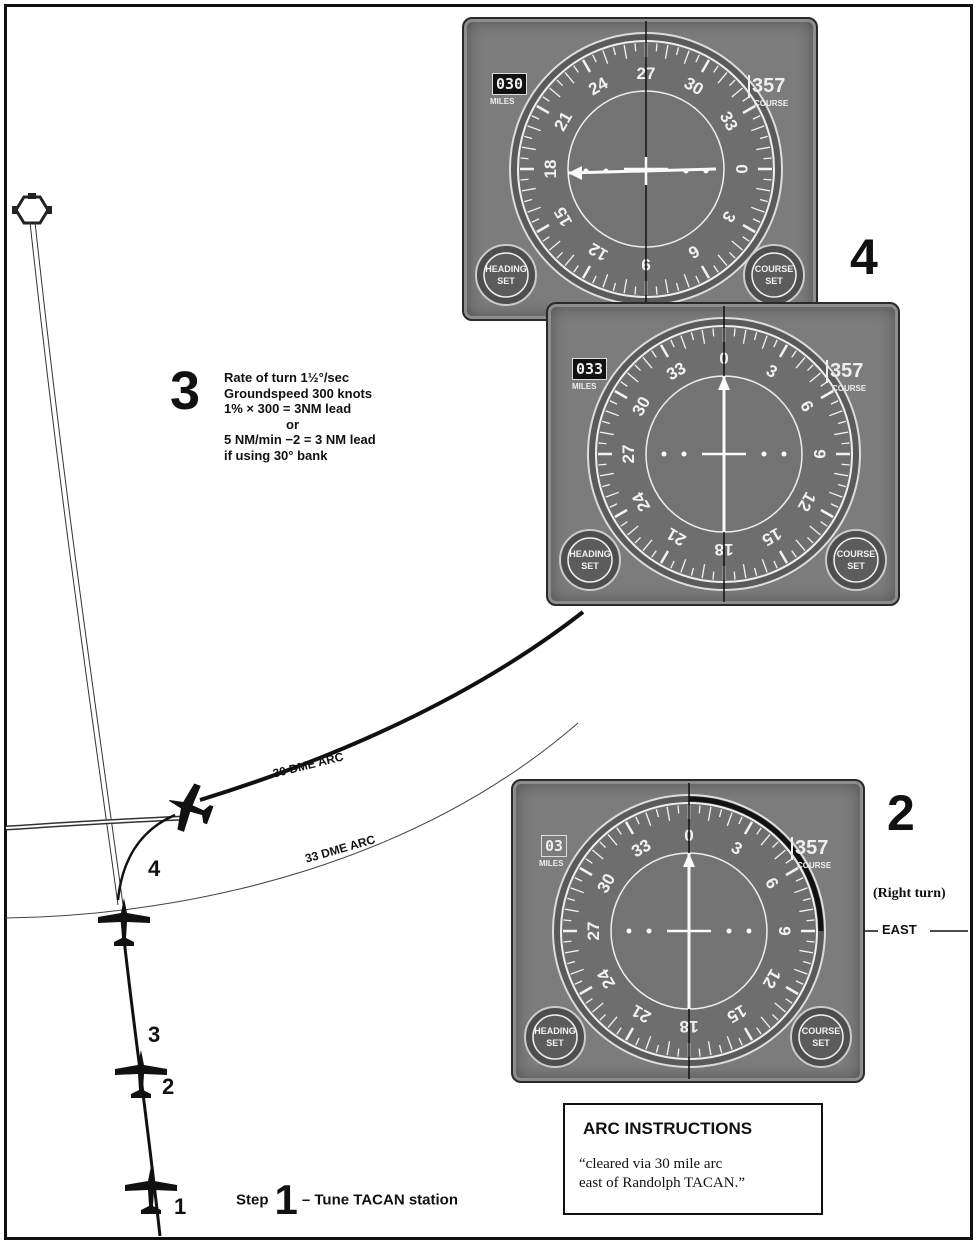 Image resolution: width=975 pixels, height=1240 pixels. I want to click on east-label: EAST, so click(899, 929).